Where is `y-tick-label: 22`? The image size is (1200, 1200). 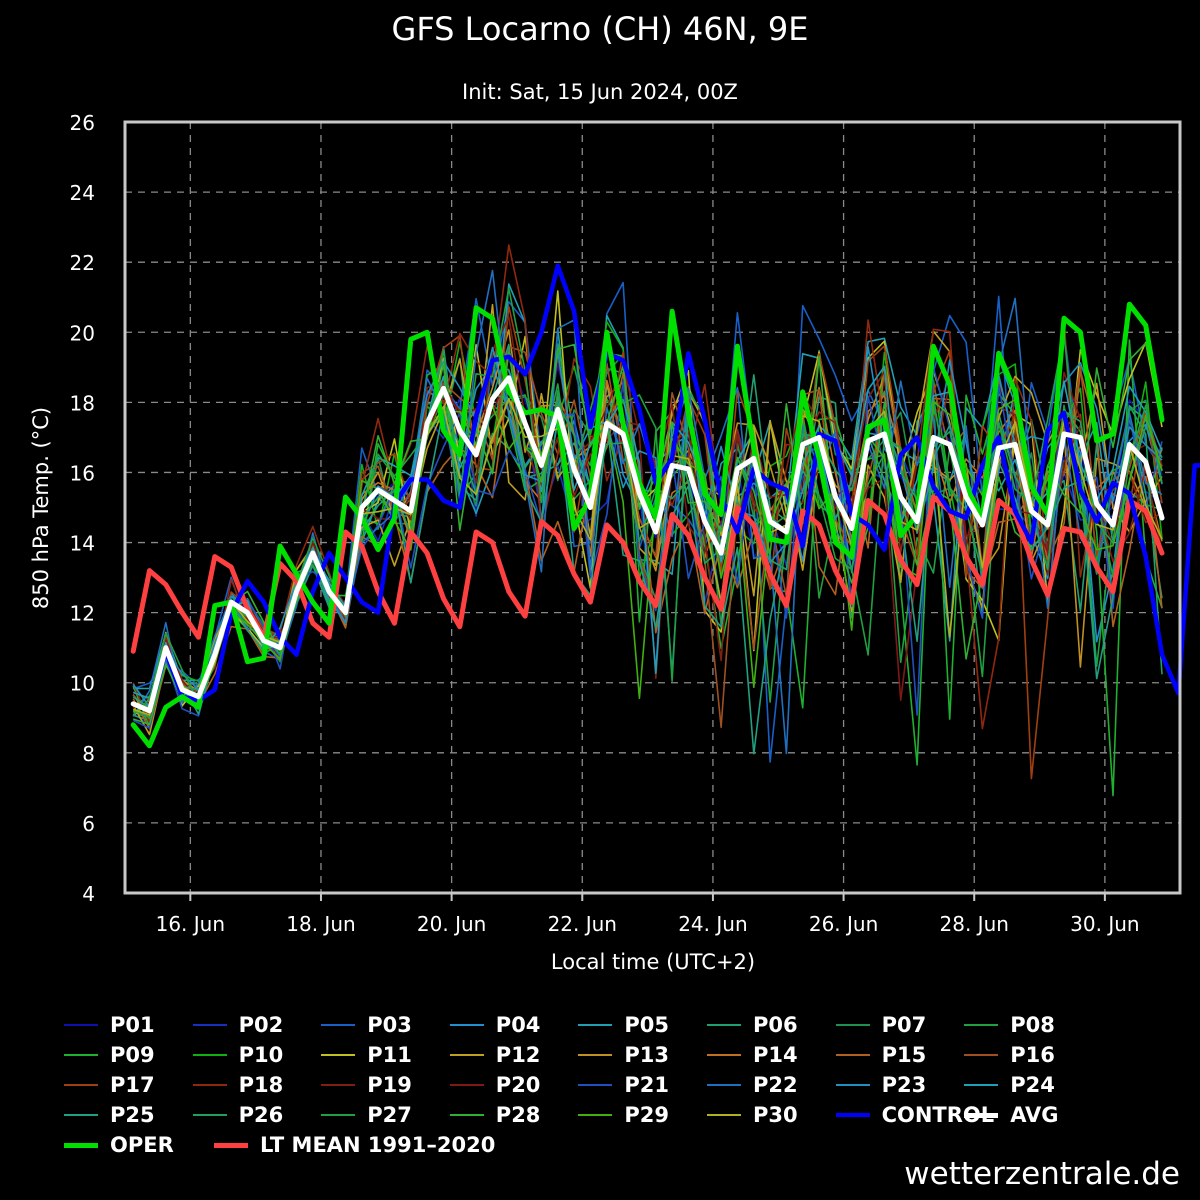 y-tick-label: 22 is located at coordinates (82, 263).